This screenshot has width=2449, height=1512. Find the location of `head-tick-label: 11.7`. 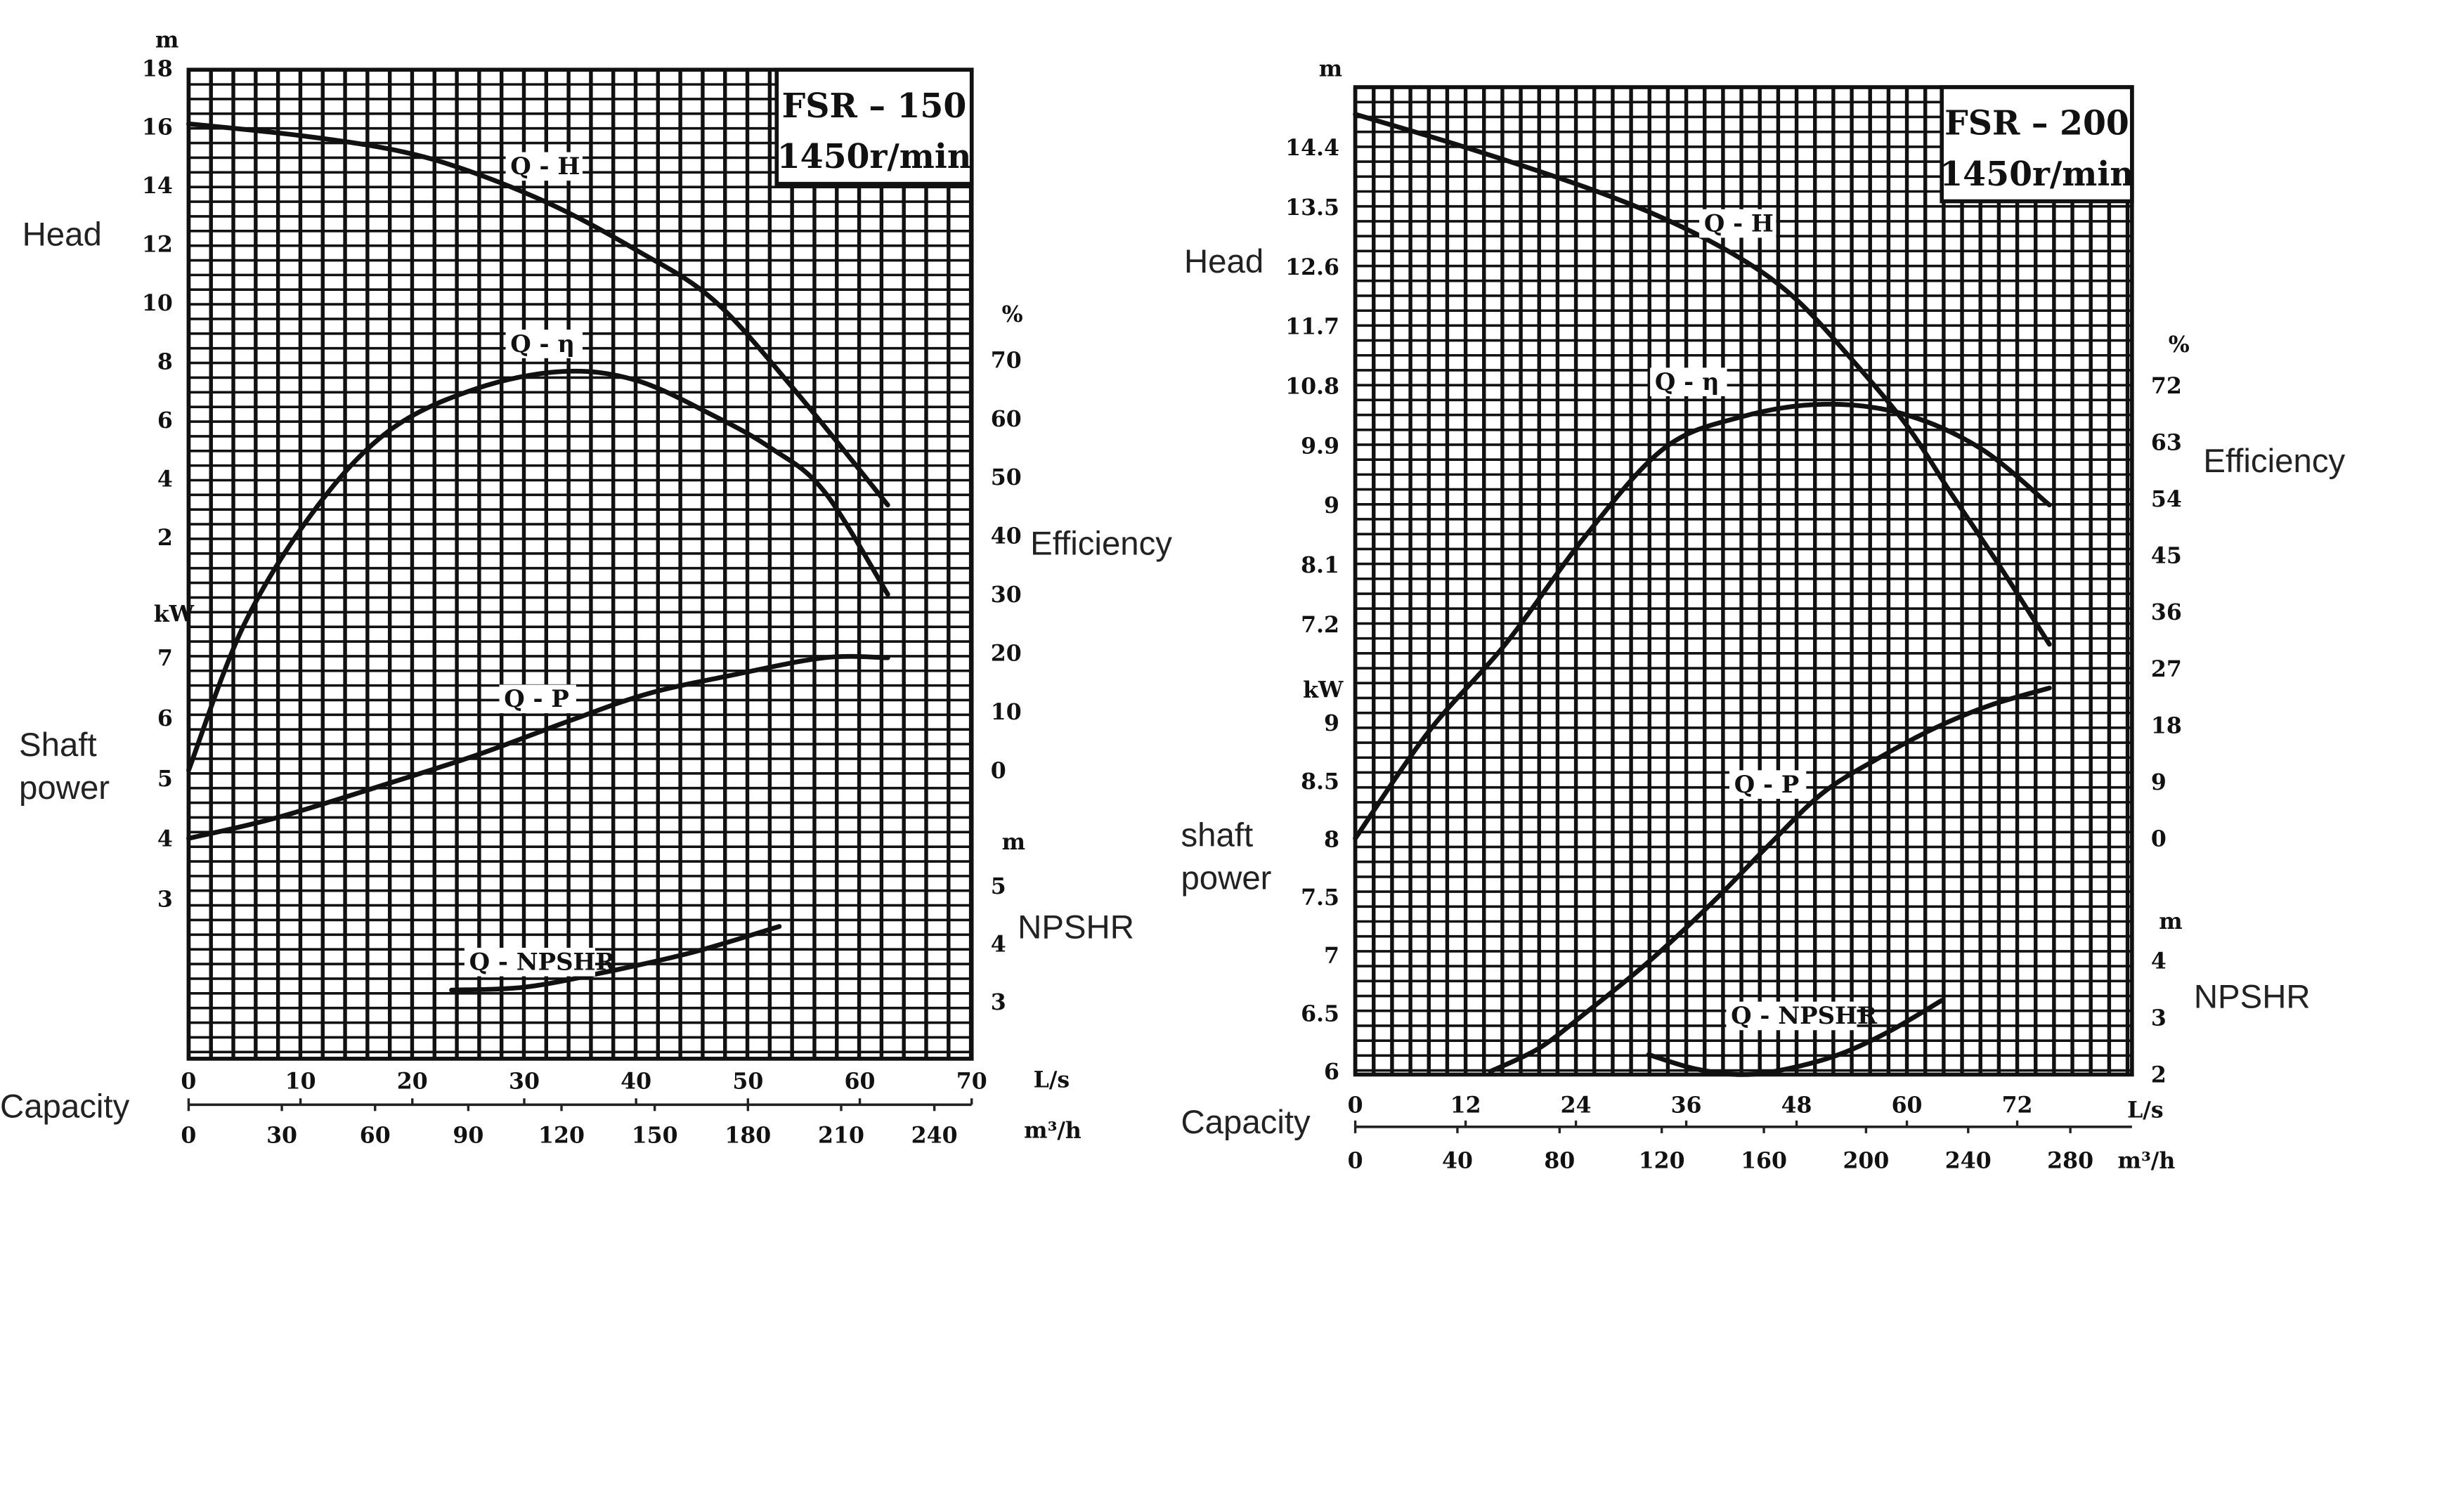

head-tick-label: 11.7 is located at coordinates (1312, 327).